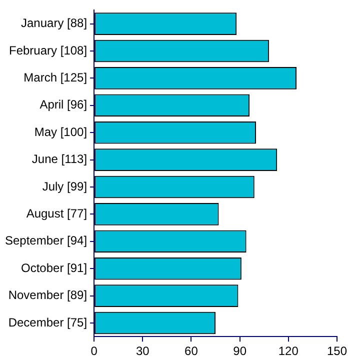 The height and width of the screenshot is (364, 350). What do you see at coordinates (94, 351) in the screenshot?
I see `x-tick-label: 0` at bounding box center [94, 351].